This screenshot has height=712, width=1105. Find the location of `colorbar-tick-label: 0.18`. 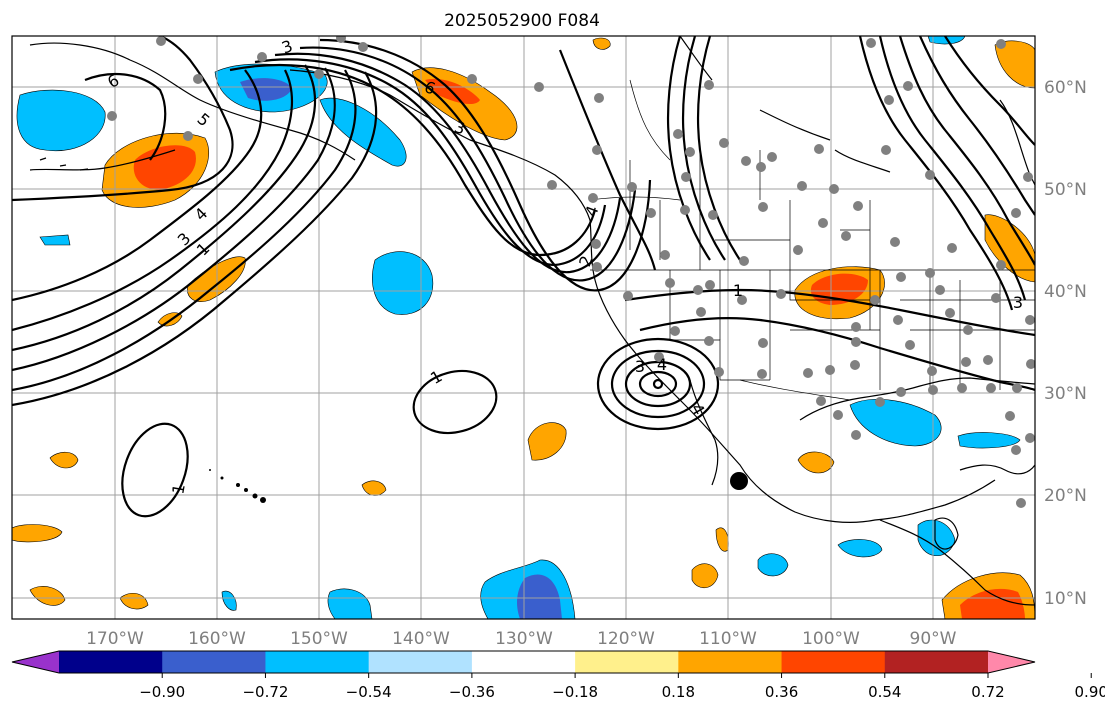

colorbar-tick-label: 0.18 is located at coordinates (678, 692).